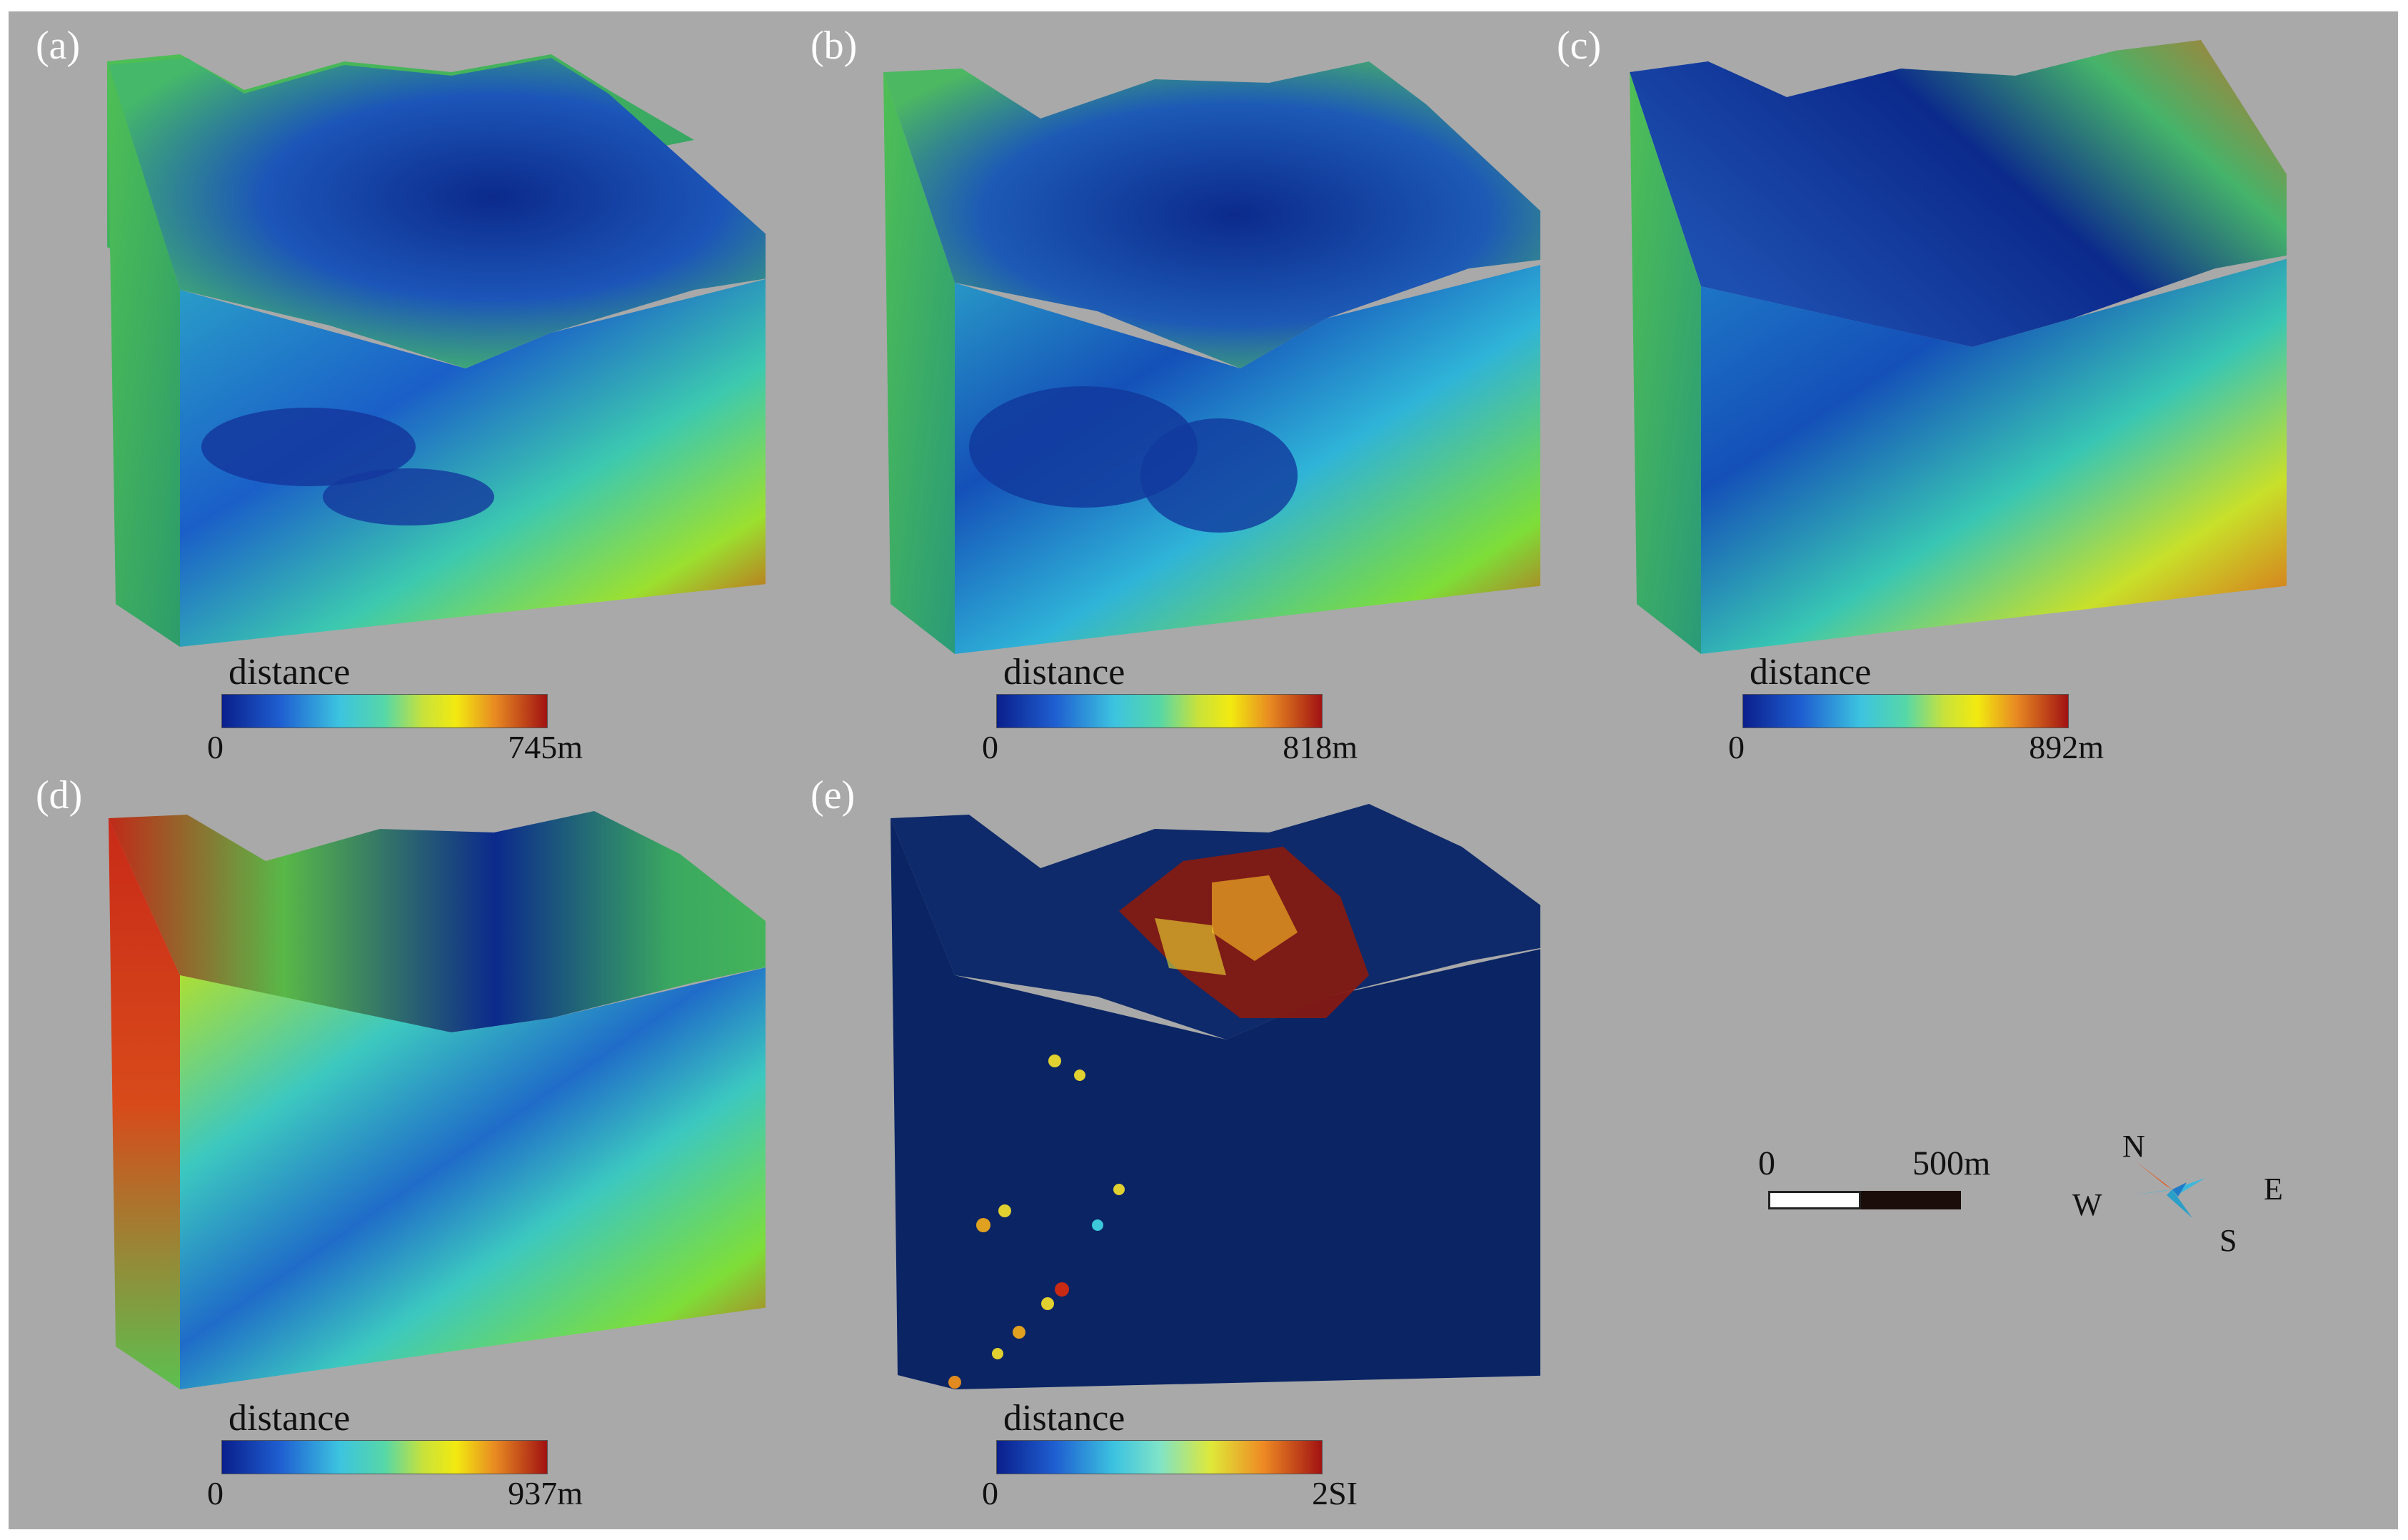 The width and height of the screenshot is (2408, 1540). I want to click on block-model-a, so click(436, 350).